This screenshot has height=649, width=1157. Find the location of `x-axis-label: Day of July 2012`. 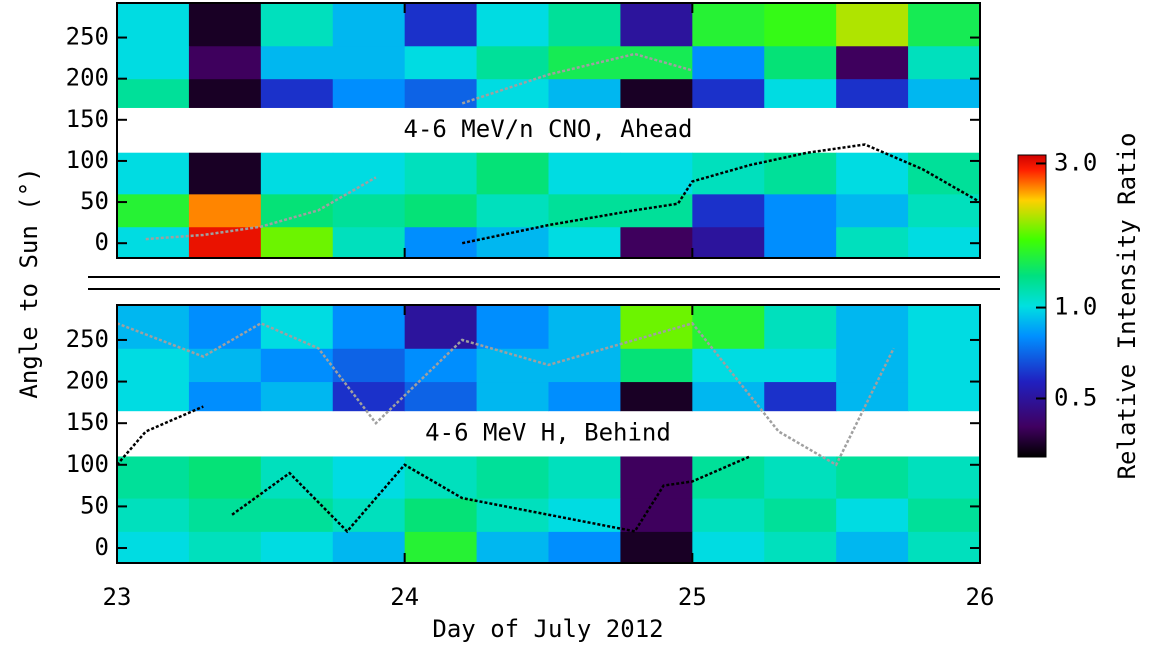

x-axis-label: Day of July 2012 is located at coordinates (547, 629).